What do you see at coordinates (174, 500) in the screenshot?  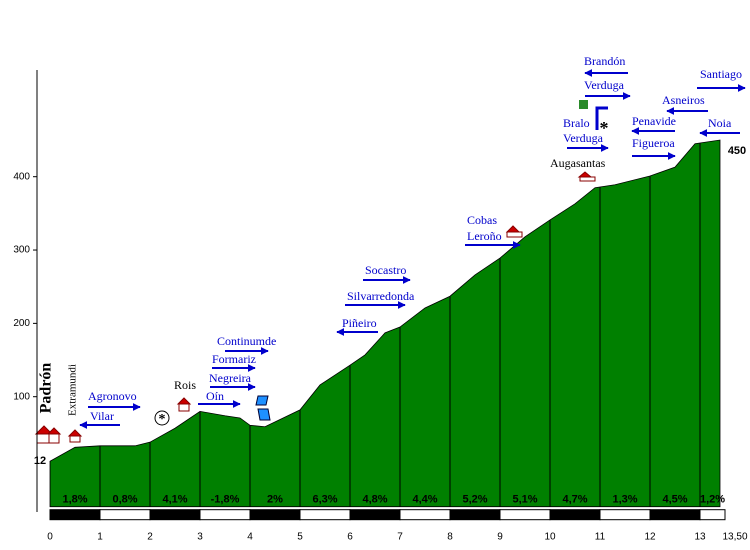 I see `gradient-label: 4,1%` at bounding box center [174, 500].